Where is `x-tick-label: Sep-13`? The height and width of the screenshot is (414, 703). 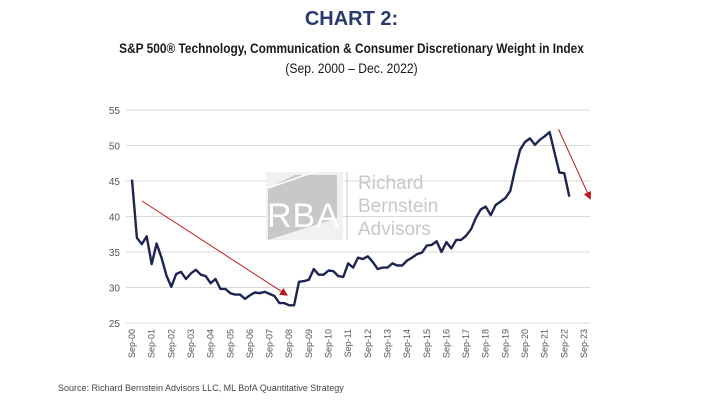
x-tick-label: Sep-13 is located at coordinates (387, 343).